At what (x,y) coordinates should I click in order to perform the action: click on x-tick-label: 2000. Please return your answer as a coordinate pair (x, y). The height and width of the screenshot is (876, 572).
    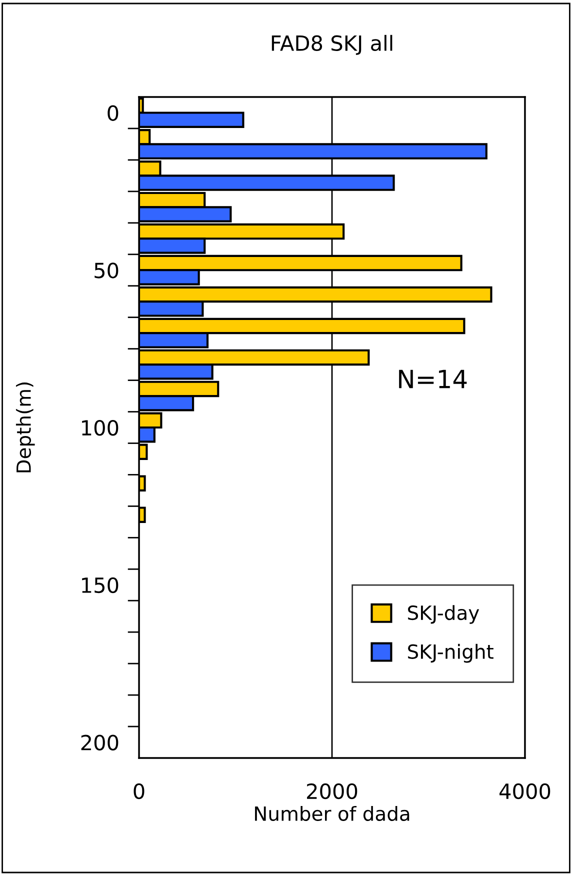
    Looking at the image, I should click on (332, 791).